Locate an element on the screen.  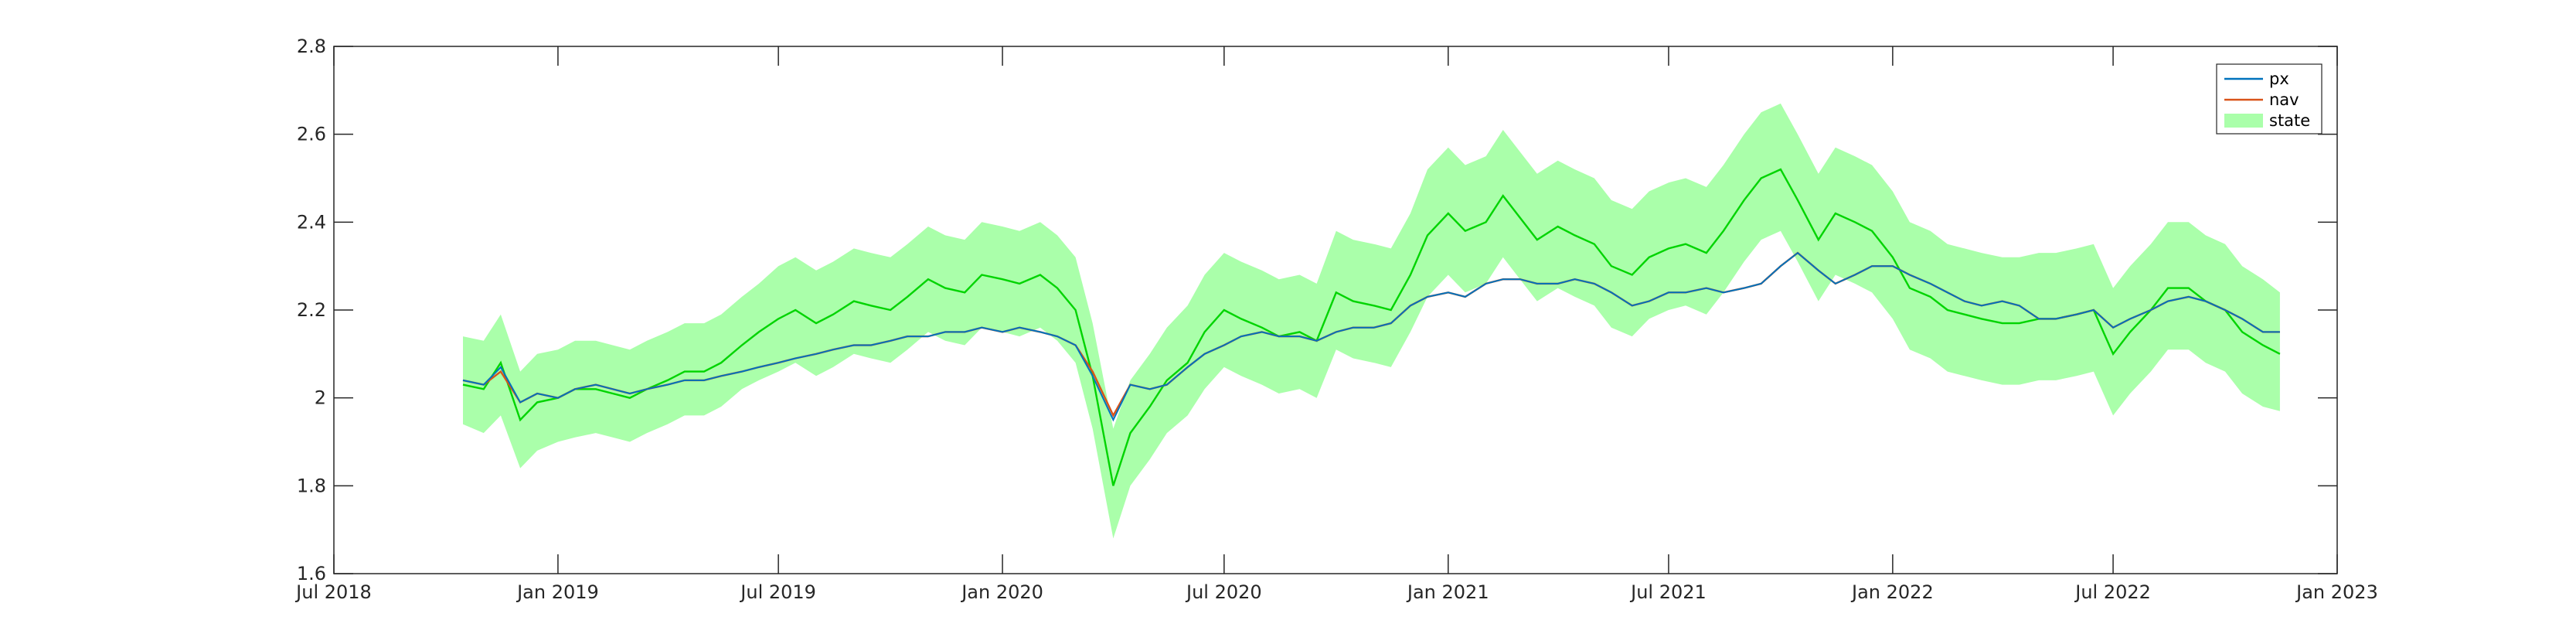
legend-label-px: px is located at coordinates (2279, 79).